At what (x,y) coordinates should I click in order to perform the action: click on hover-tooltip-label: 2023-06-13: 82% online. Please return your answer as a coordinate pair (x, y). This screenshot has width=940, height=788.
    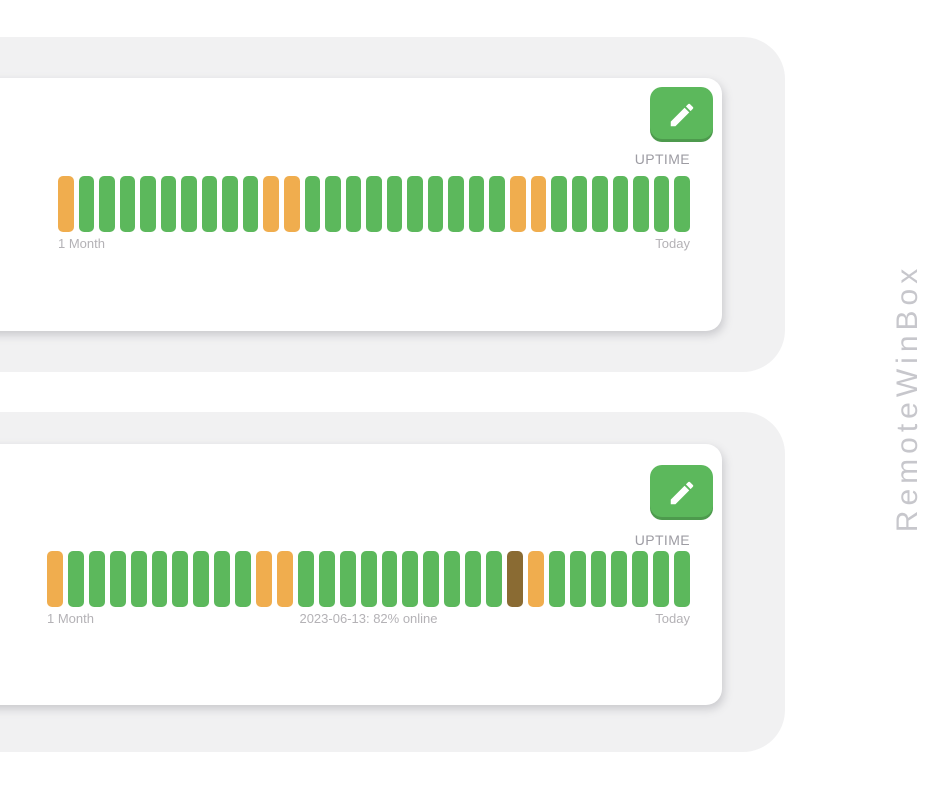
    Looking at the image, I should click on (368, 618).